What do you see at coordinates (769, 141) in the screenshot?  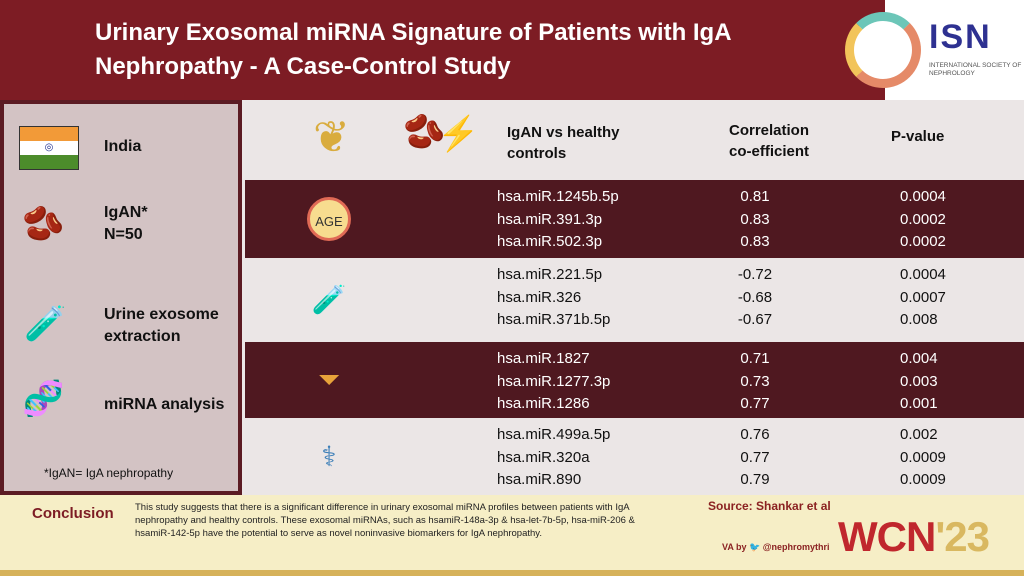 I see `column-header-correlation: Correlation co-efficient` at bounding box center [769, 141].